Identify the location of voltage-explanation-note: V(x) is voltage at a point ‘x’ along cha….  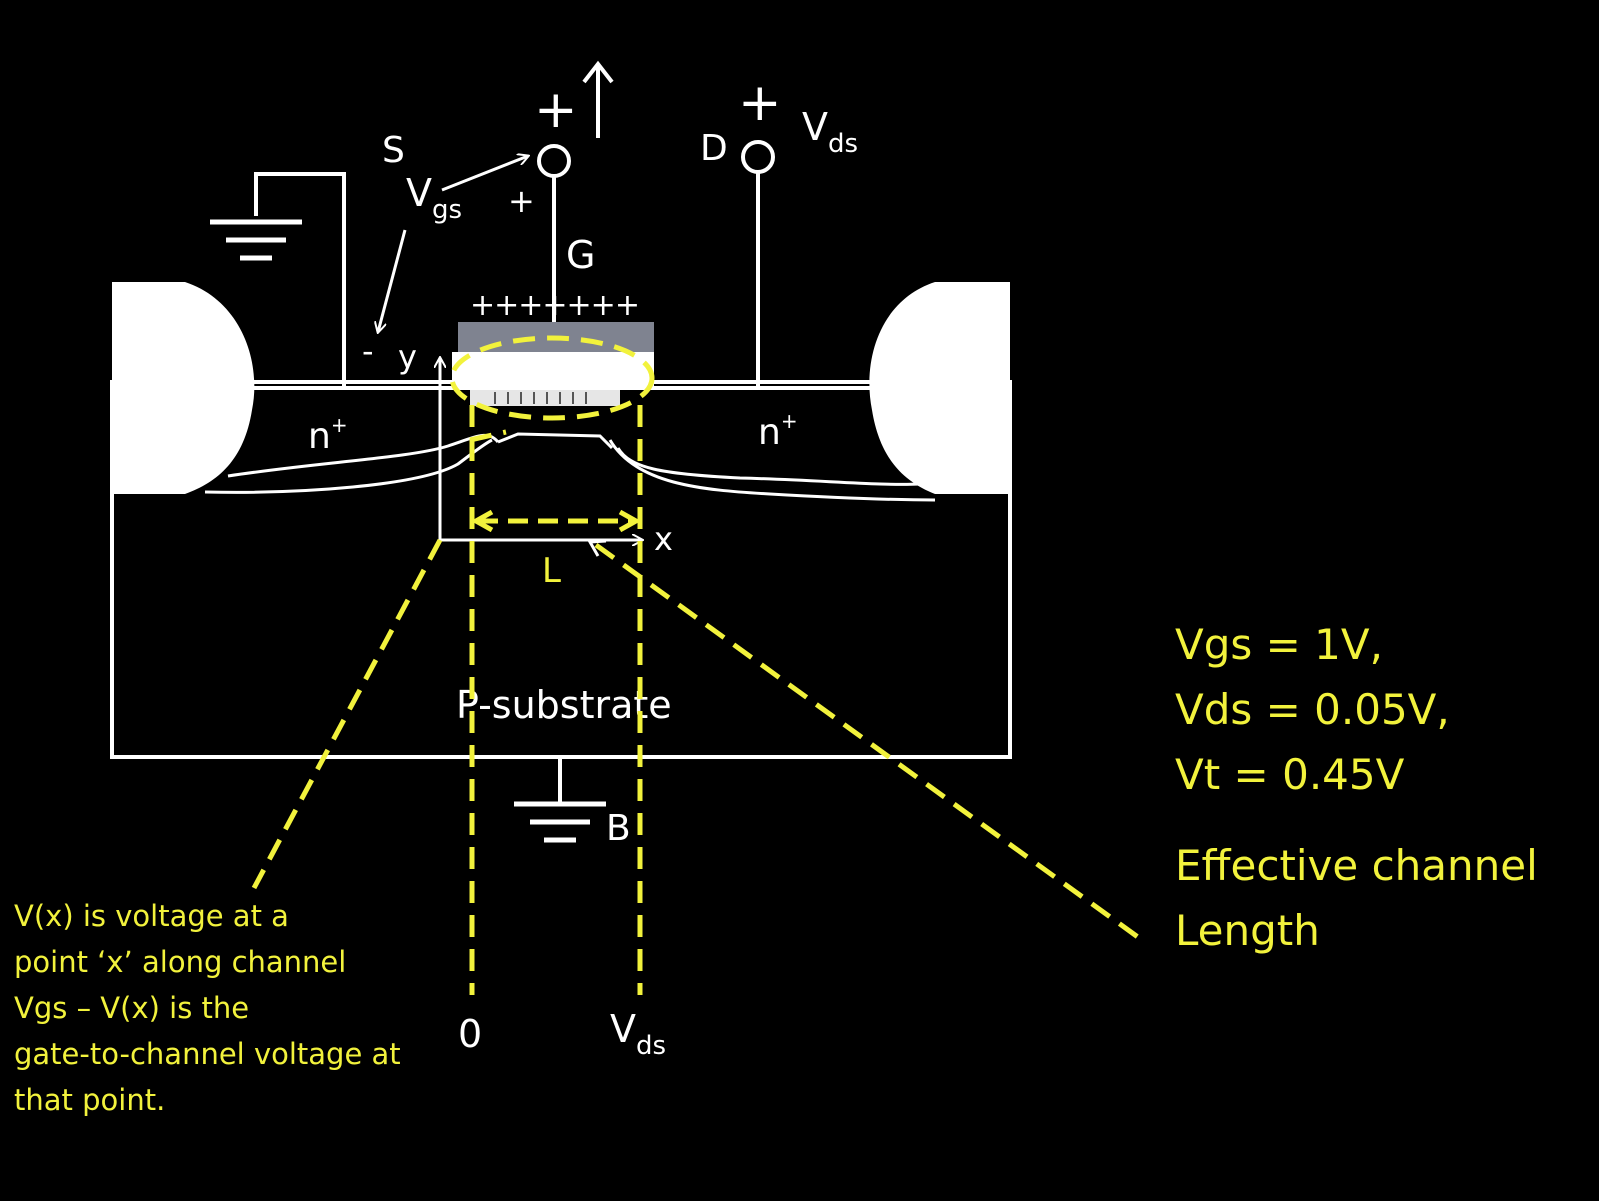
(207, 1008).